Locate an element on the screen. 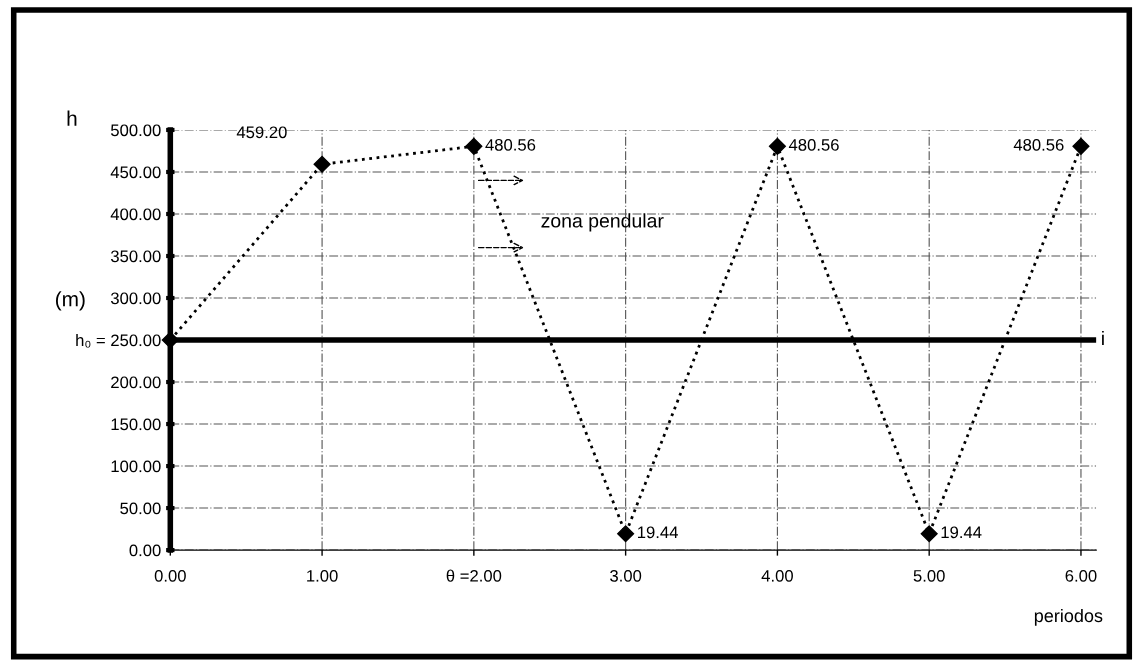  x-tick-label: 4.00 is located at coordinates (777, 575).